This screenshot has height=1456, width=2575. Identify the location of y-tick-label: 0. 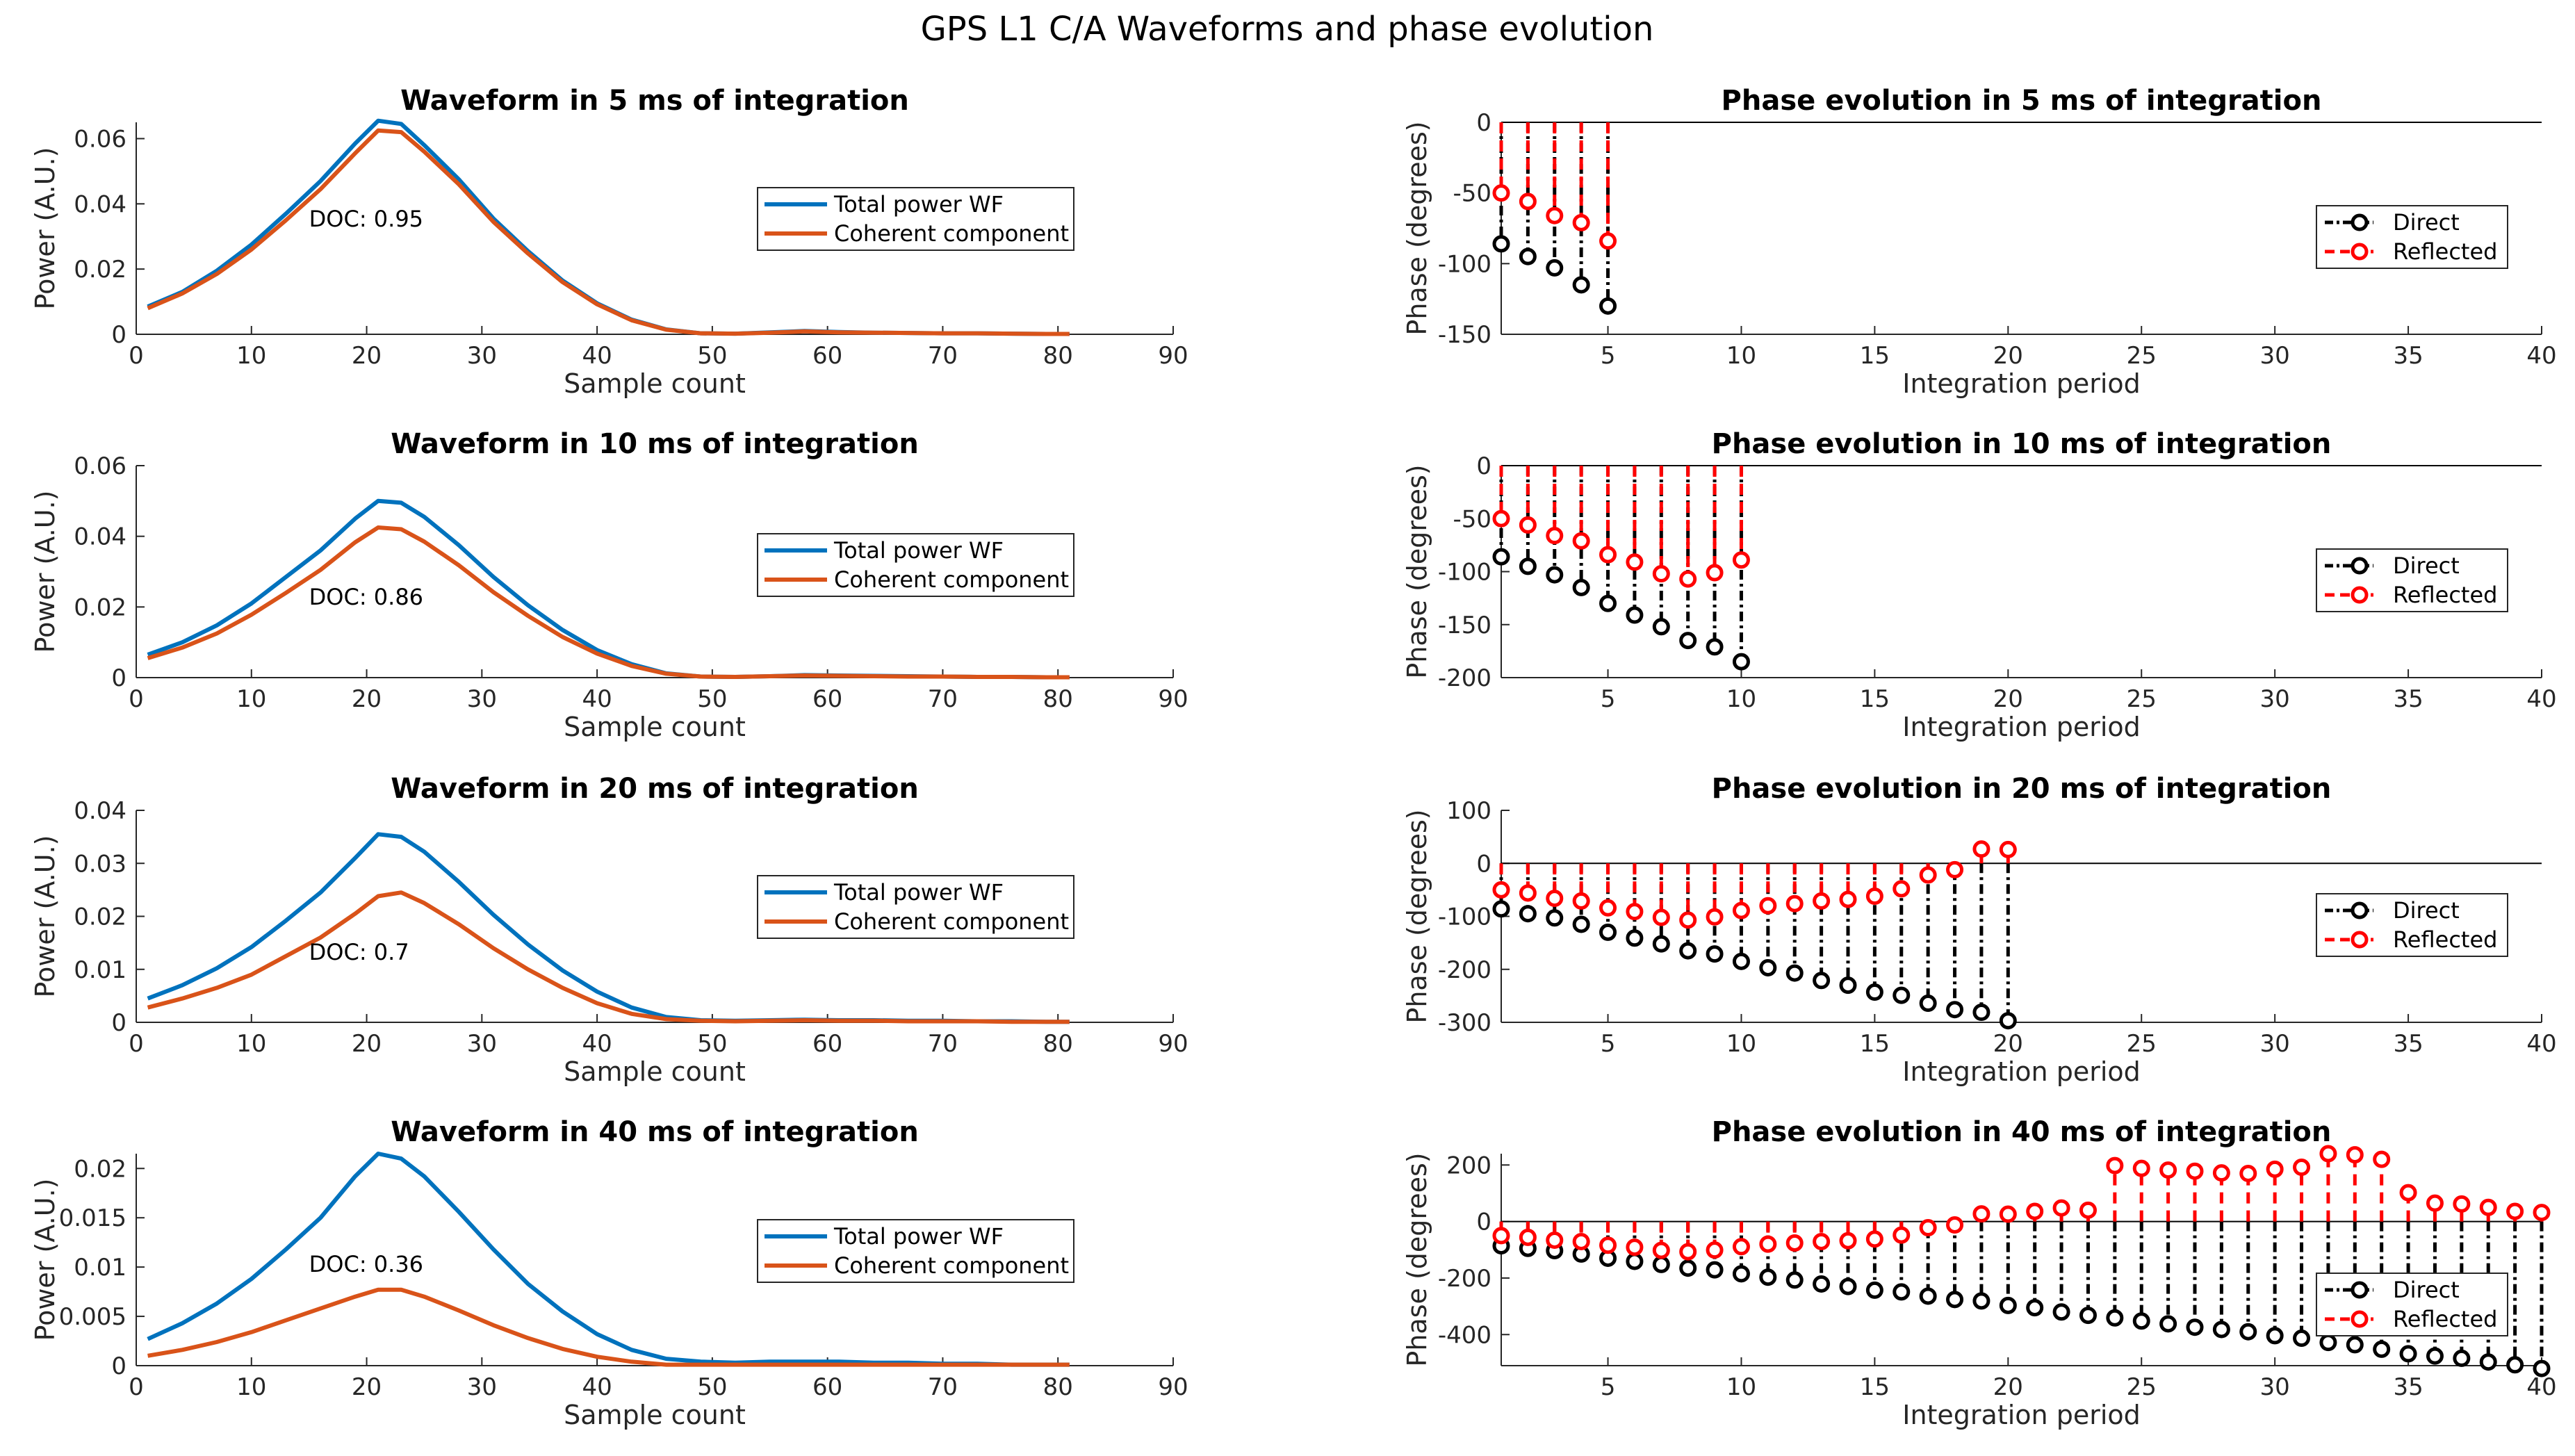
(118, 335).